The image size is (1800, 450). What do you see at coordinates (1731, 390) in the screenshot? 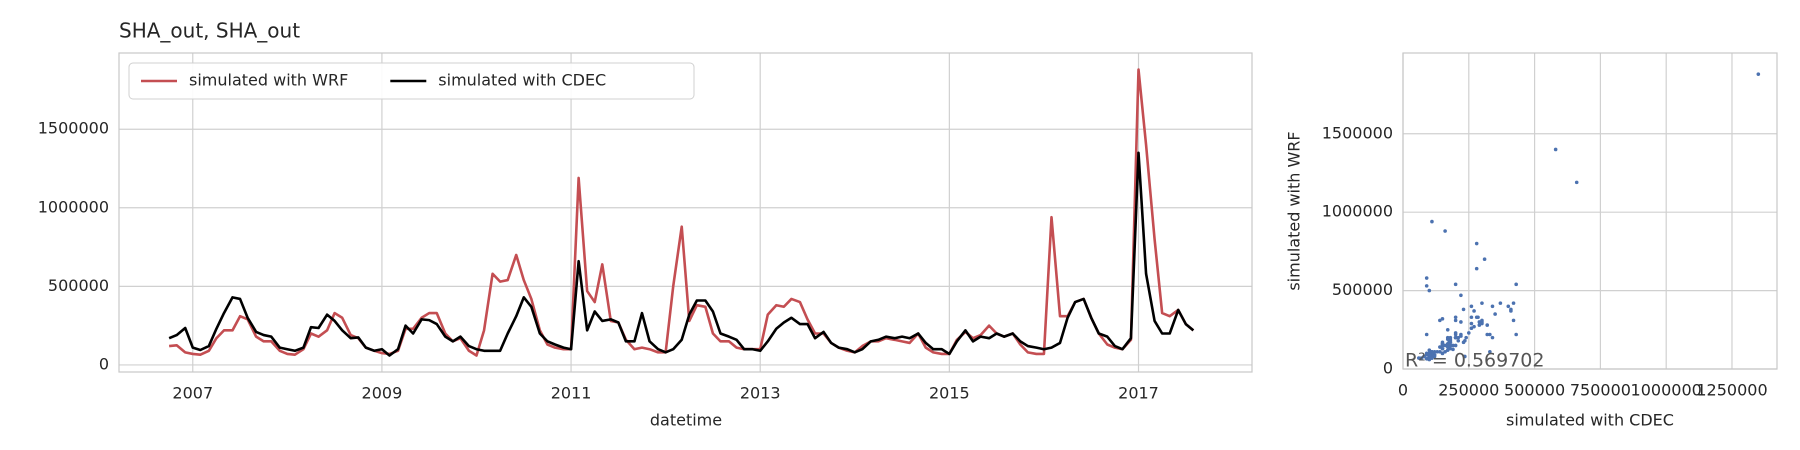
I see `x-tick-label: 1250000` at bounding box center [1731, 390].